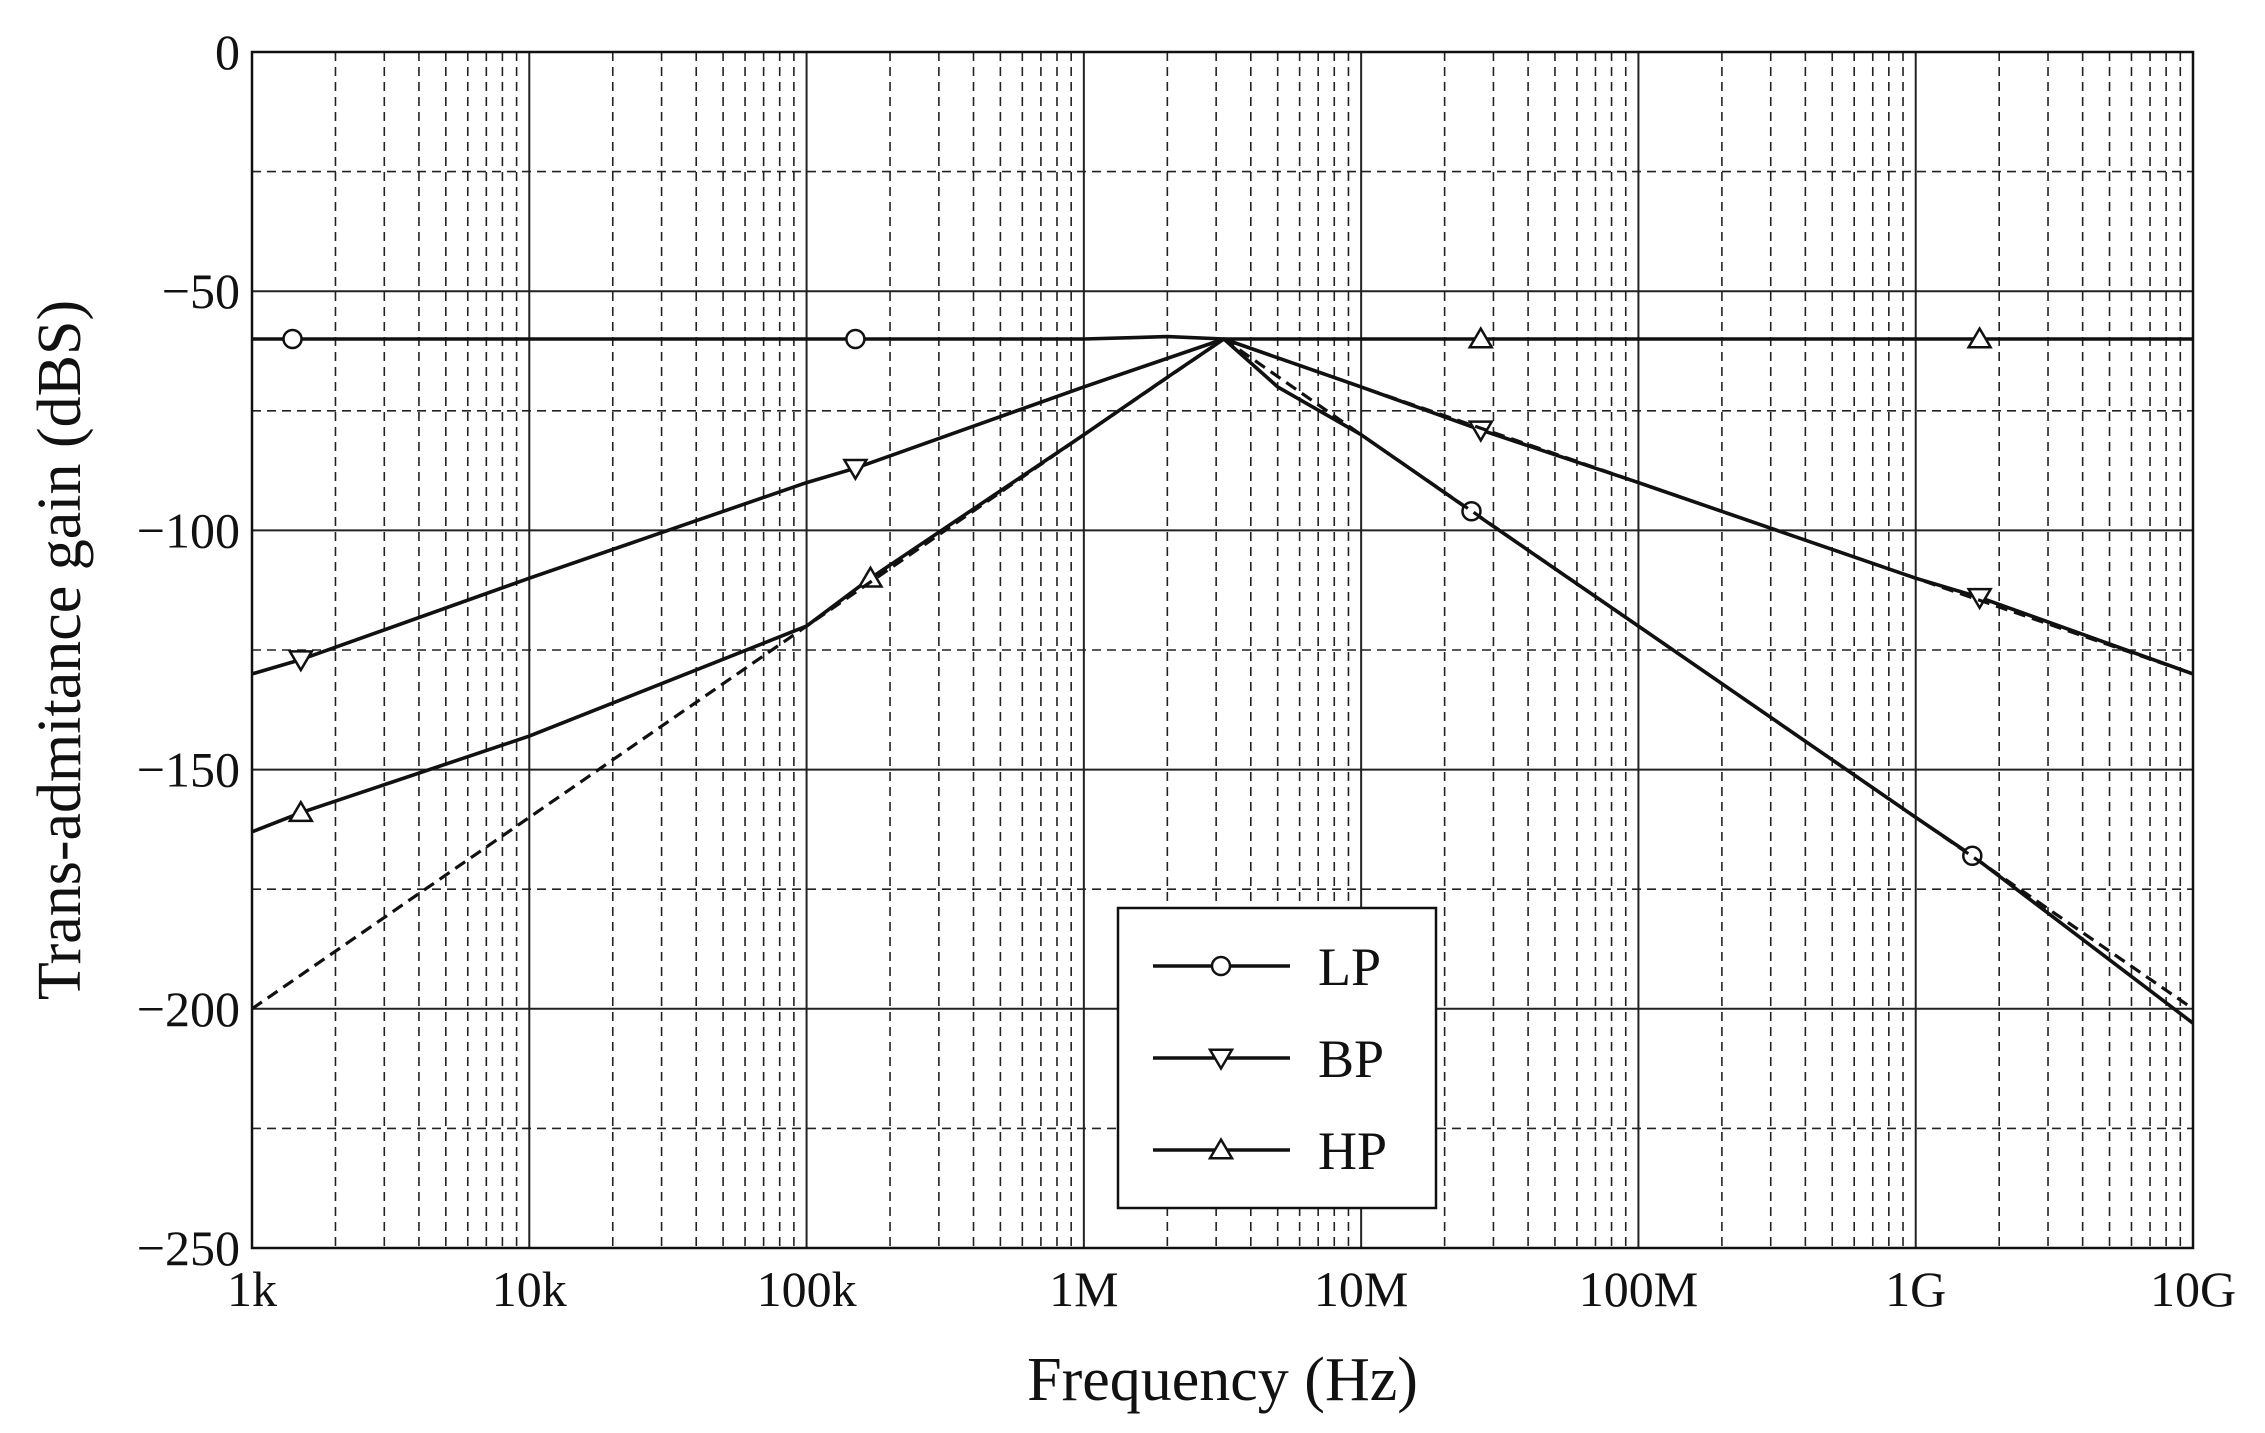  What do you see at coordinates (807, 1289) in the screenshot?
I see `x-tick-label: 100k` at bounding box center [807, 1289].